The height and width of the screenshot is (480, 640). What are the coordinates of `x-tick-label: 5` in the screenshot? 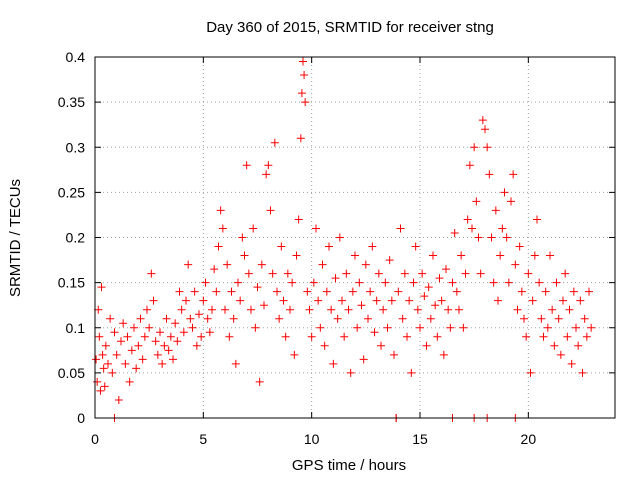 It's located at (203, 439).